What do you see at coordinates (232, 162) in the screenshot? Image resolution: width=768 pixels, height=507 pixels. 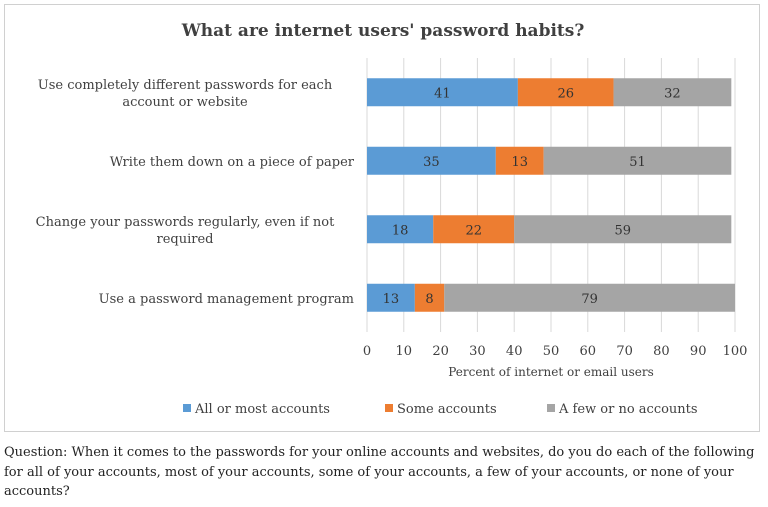 I see `category-label: Write them down on a piece of paper` at bounding box center [232, 162].